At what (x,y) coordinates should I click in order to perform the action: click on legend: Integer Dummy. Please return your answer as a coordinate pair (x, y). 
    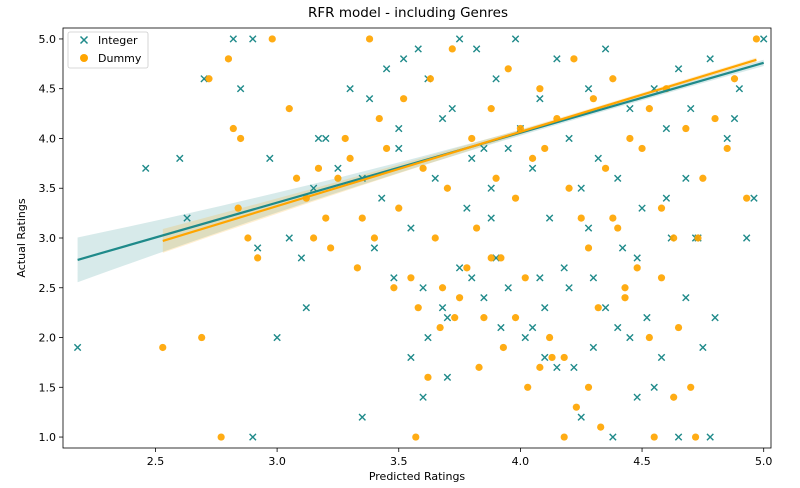
    Looking at the image, I should click on (108, 50).